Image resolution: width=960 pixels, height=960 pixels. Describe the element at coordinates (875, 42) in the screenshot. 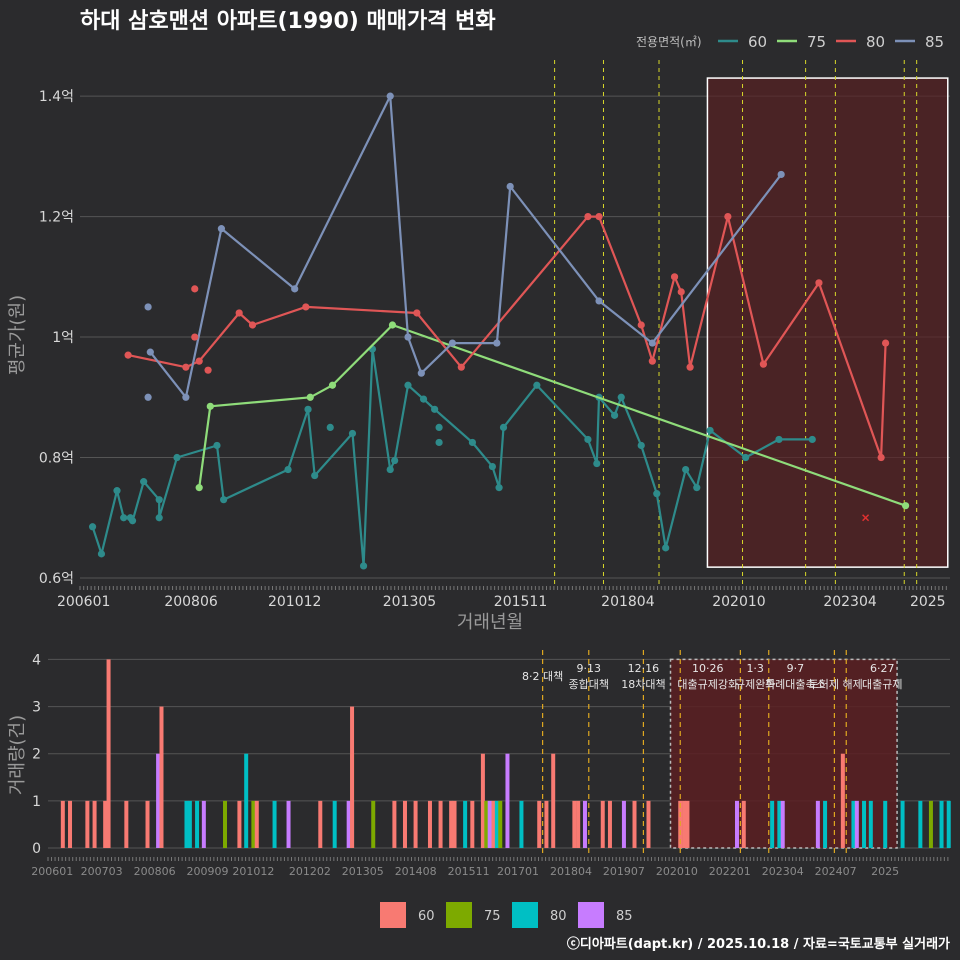

I see `legend-label-80: 80` at that location.